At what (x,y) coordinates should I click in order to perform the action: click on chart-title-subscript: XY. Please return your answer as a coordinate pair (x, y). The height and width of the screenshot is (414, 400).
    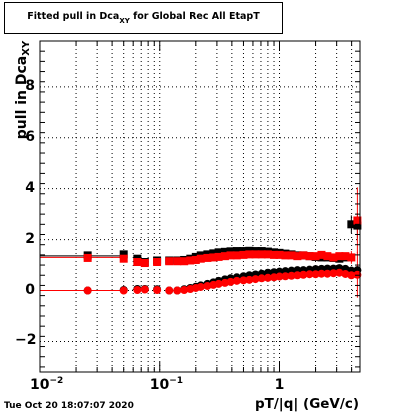
    Looking at the image, I should click on (124, 21).